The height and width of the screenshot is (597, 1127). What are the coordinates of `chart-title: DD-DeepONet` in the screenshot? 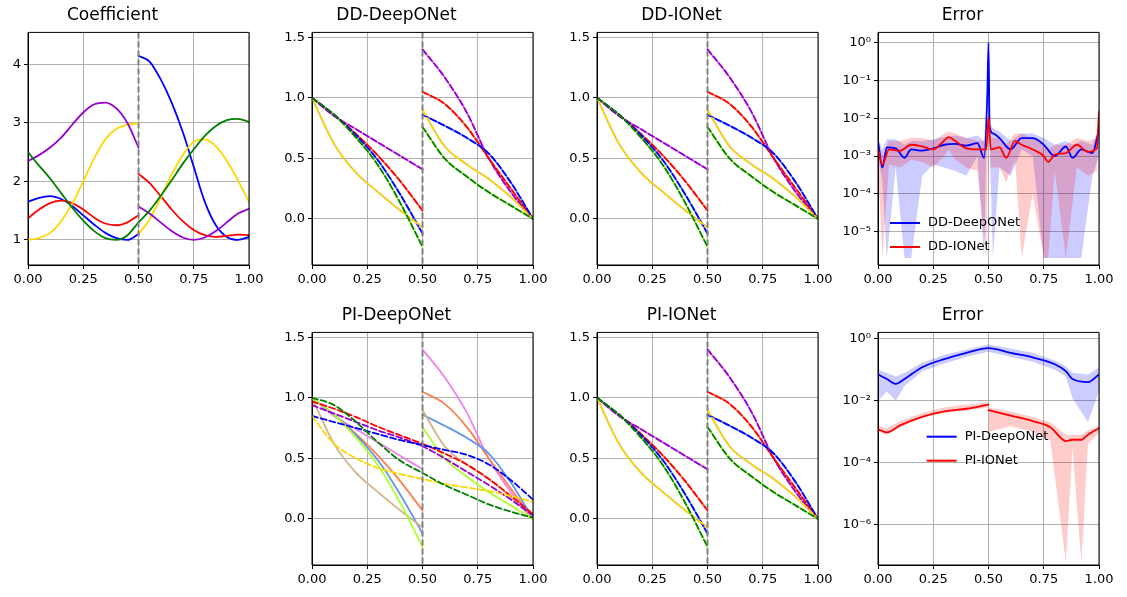 It's located at (396, 13).